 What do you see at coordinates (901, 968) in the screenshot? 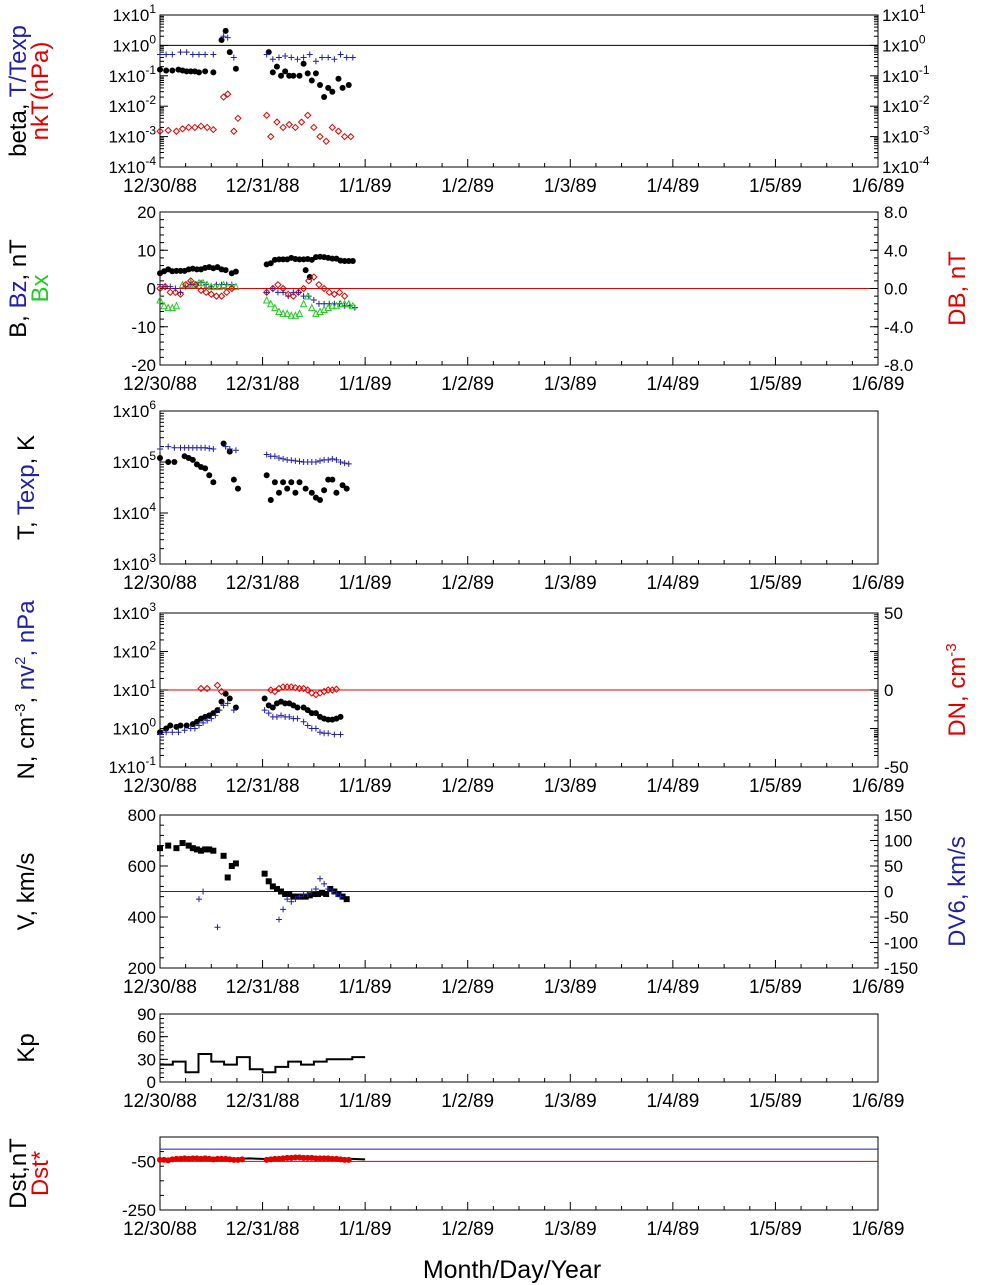
I see `right-tick-label: -150` at bounding box center [901, 968].